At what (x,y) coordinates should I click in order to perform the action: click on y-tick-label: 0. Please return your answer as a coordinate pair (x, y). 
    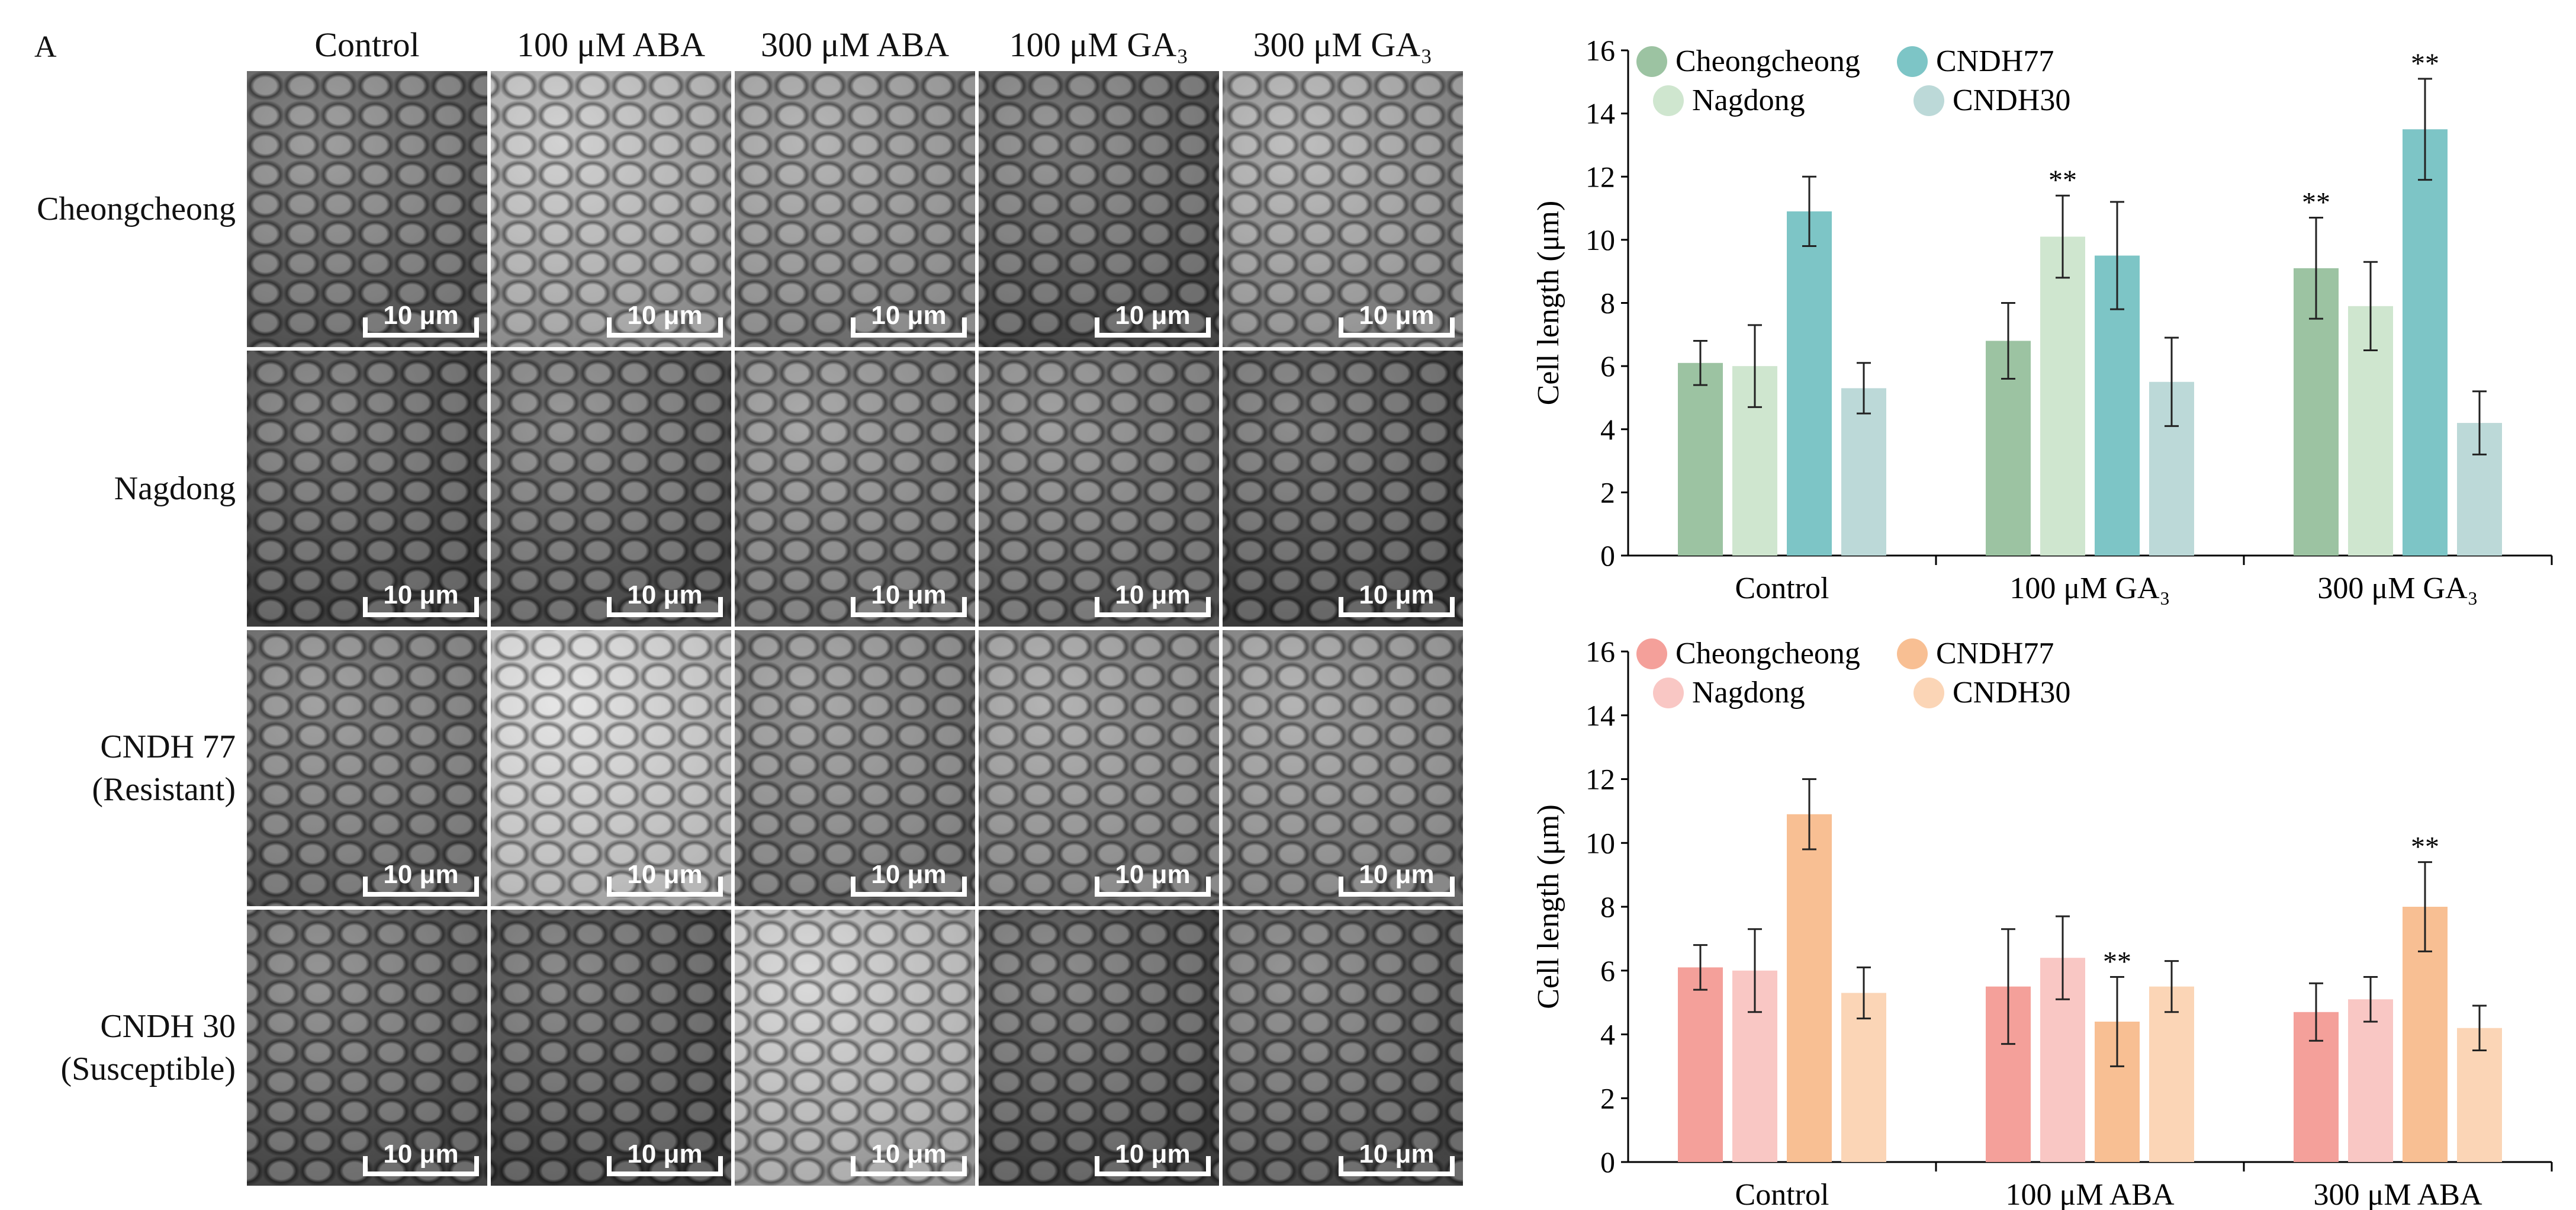
    Looking at the image, I should click on (1608, 555).